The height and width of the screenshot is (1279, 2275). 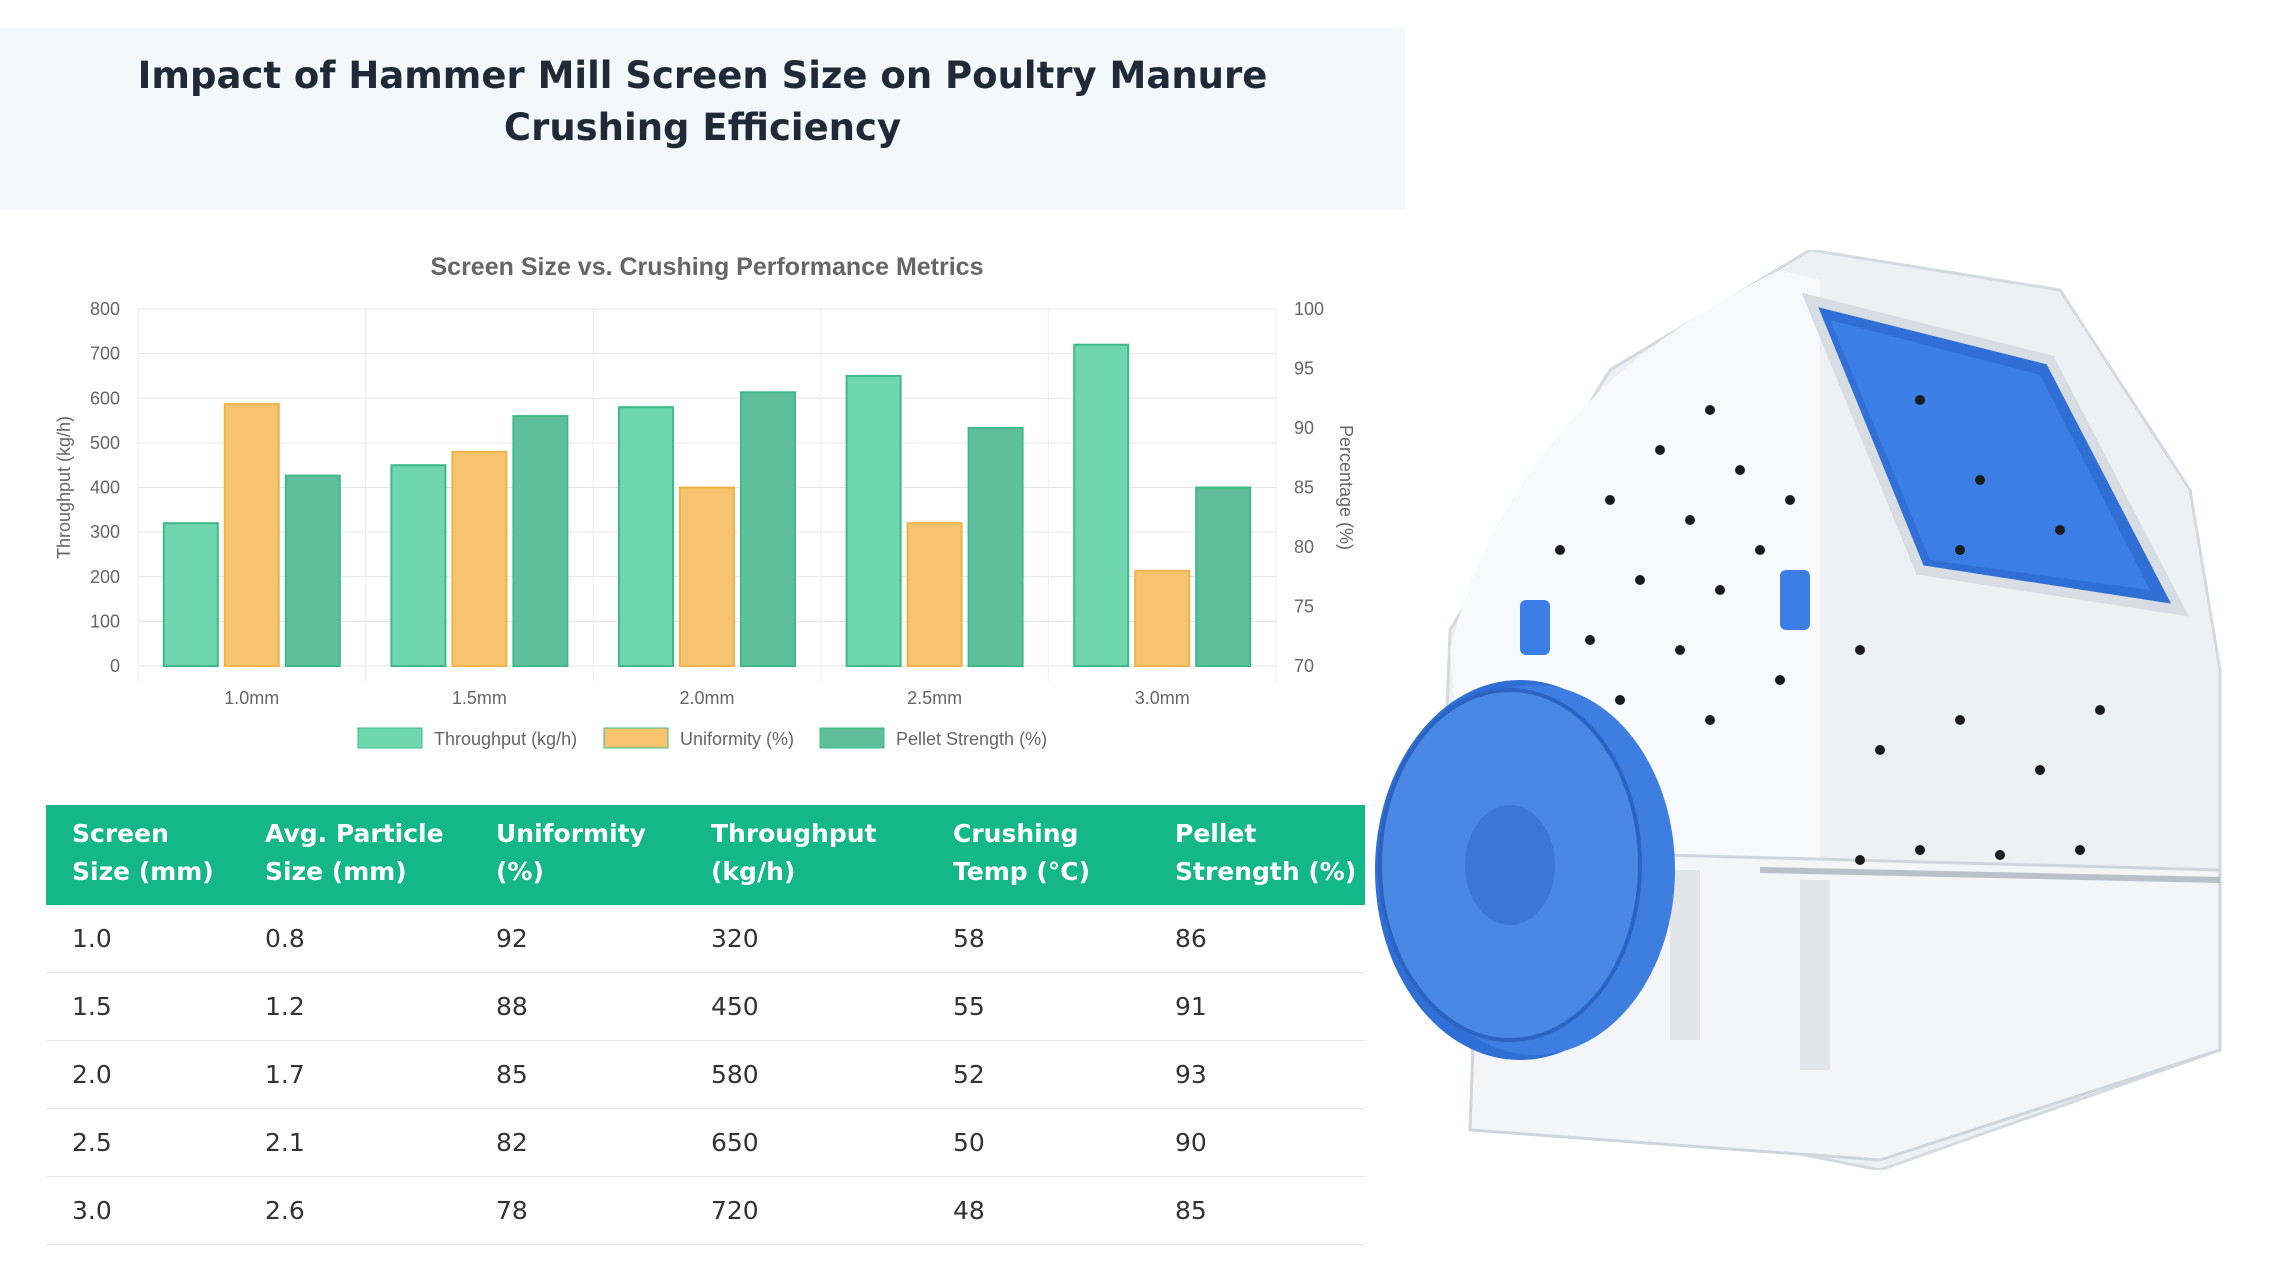 I want to click on y-tick-label: 100, so click(x=105, y=621).